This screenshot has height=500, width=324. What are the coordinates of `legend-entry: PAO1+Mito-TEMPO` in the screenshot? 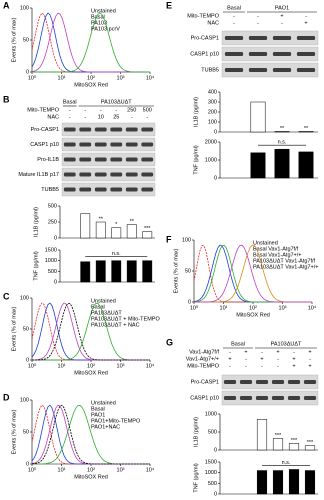 It's located at (116, 421).